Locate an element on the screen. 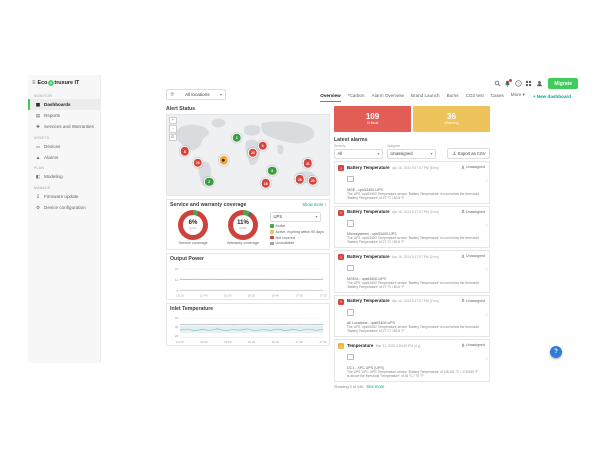 The width and height of the screenshot is (600, 450). filter-value: Unassigned is located at coordinates (401, 153).